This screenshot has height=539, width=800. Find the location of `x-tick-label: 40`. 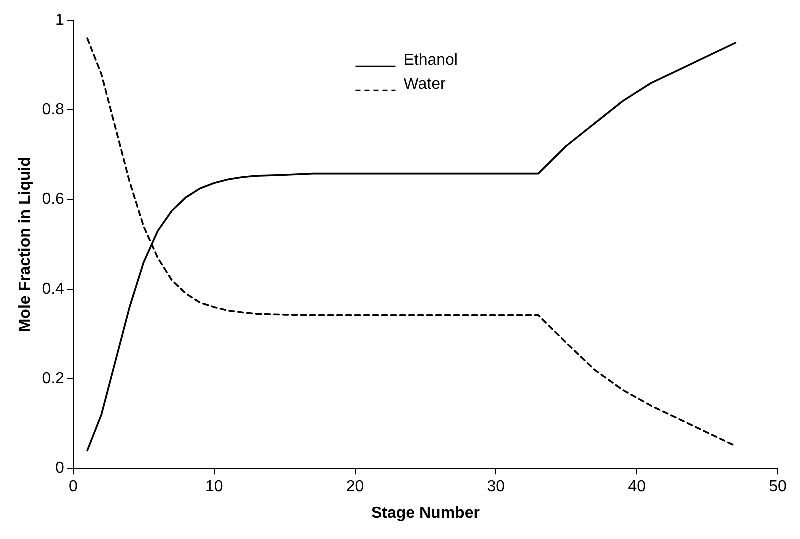

x-tick-label: 40 is located at coordinates (637, 487).